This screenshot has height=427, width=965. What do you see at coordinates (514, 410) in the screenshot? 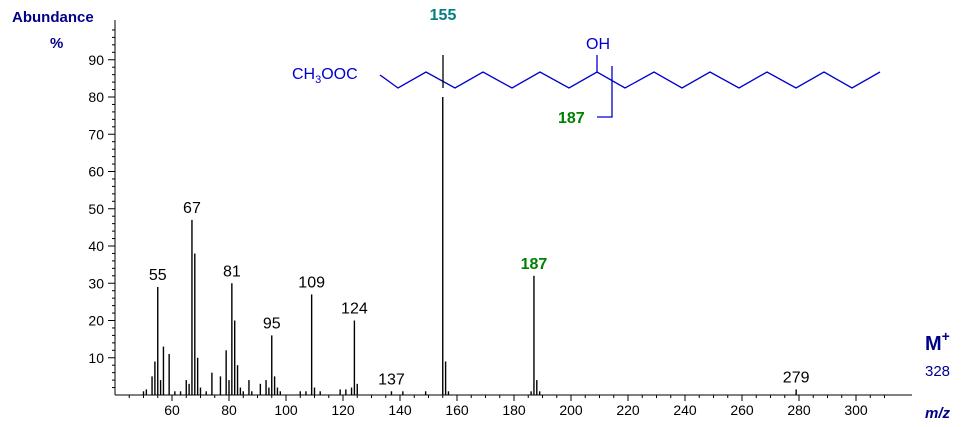
I see `x-tick-label-180: 180` at bounding box center [514, 410].